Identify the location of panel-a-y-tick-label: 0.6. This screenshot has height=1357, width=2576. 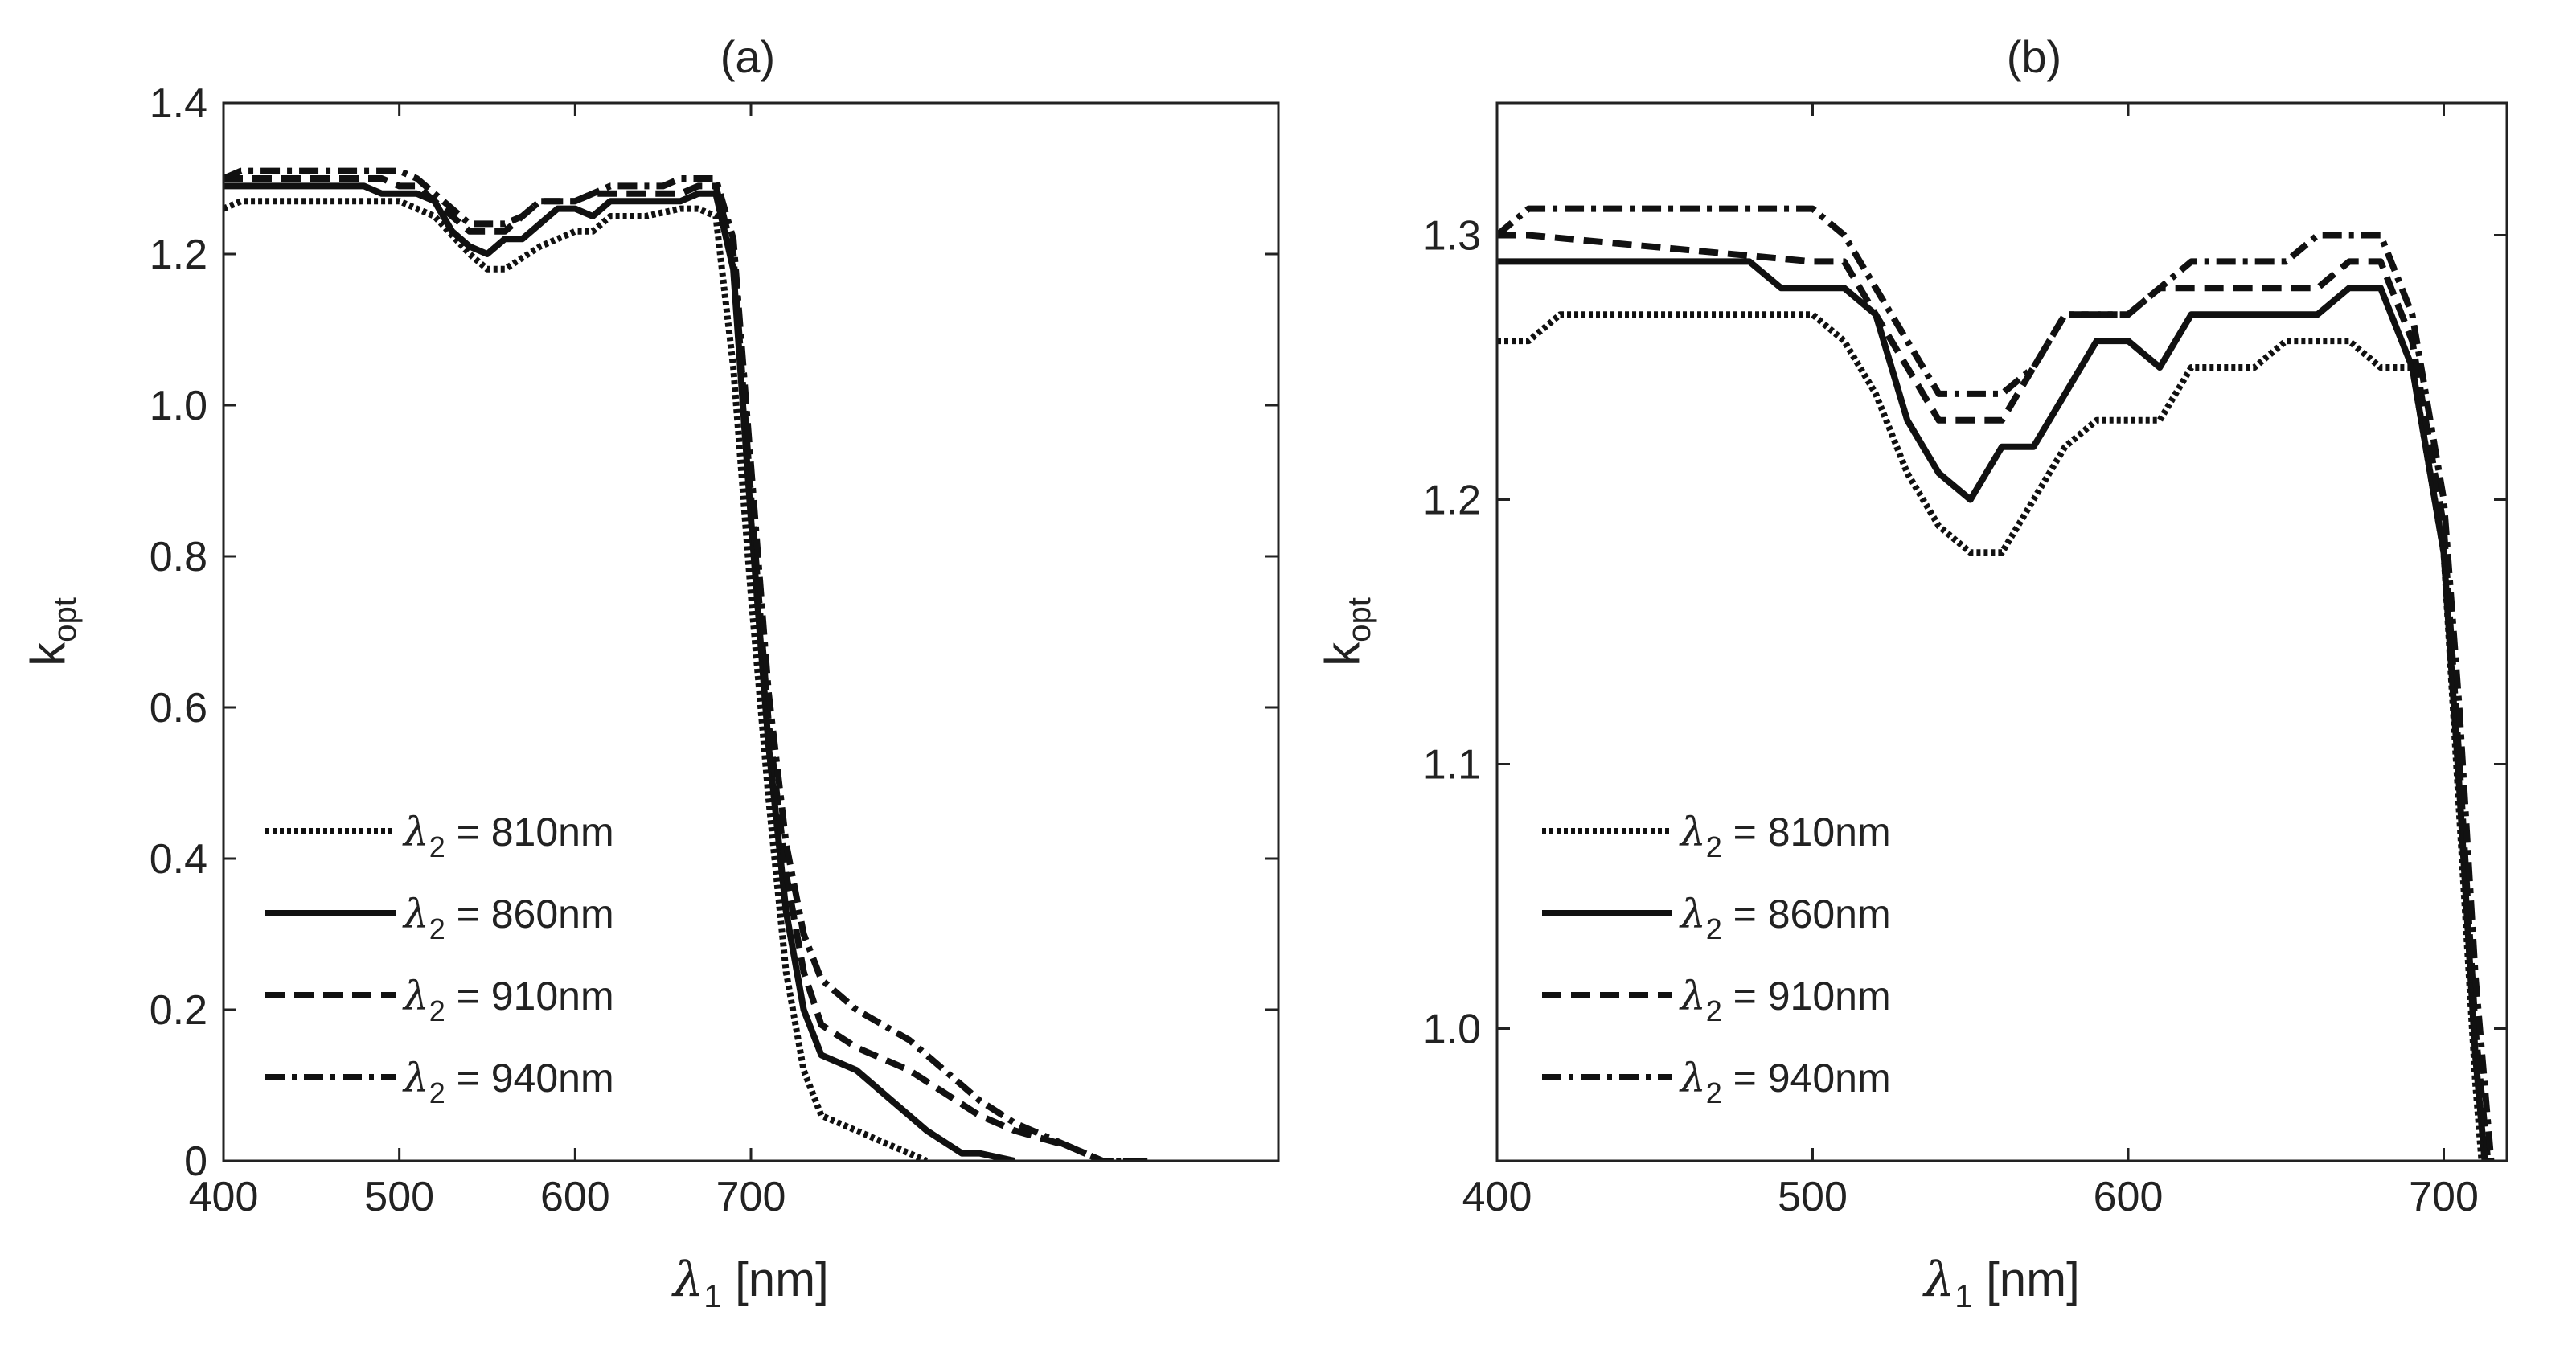
(178, 709).